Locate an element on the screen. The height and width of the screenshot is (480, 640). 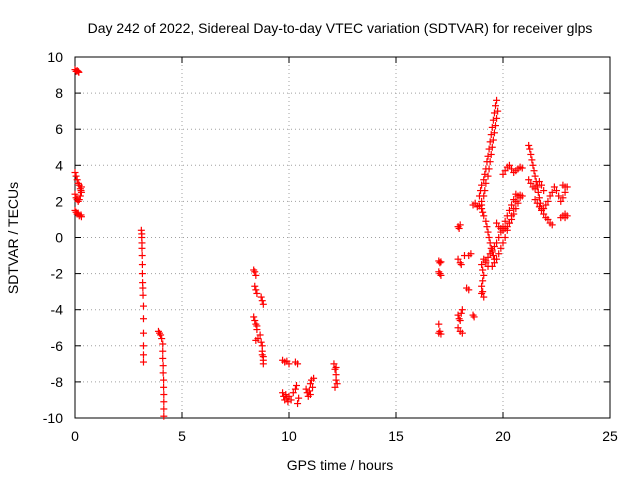
y-tick-label: 10 is located at coordinates (55, 57).